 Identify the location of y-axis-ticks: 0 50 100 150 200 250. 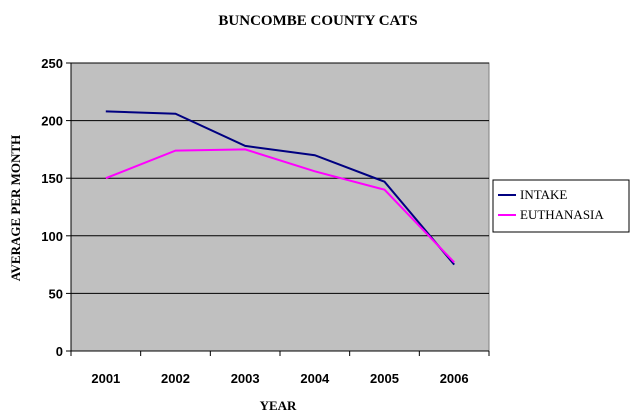
(56, 207).